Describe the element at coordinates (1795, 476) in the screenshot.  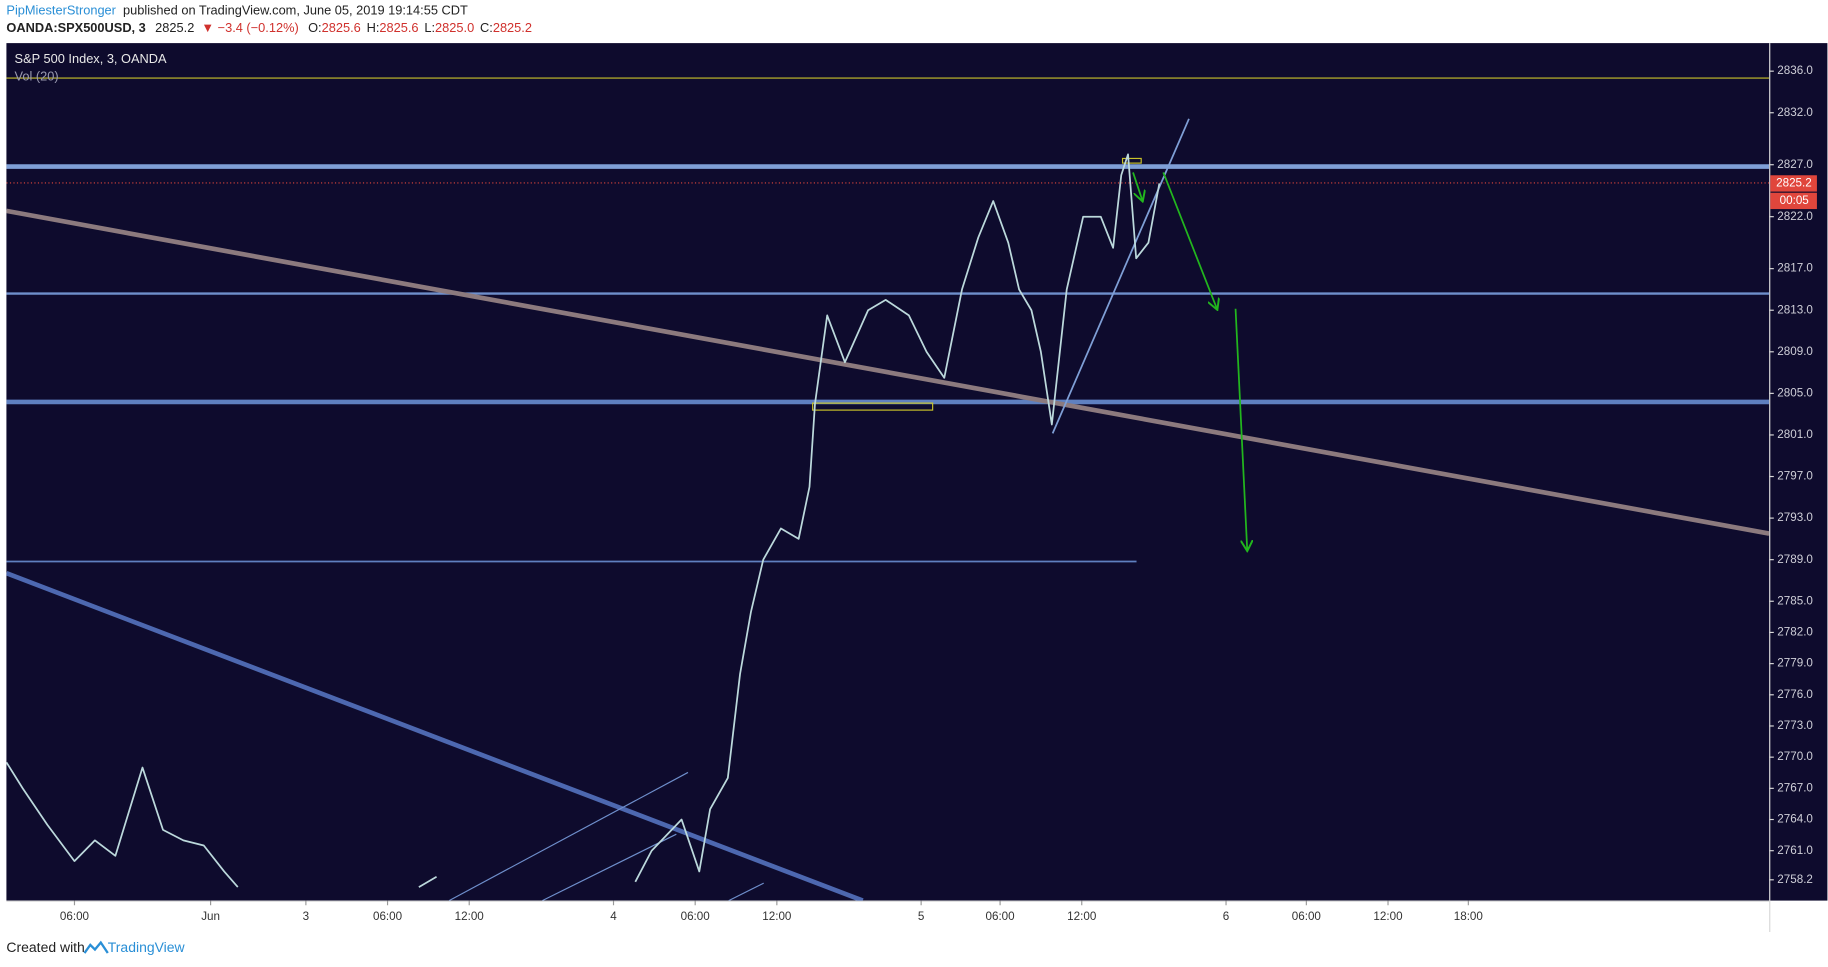
I see `y-tick-label: 2797.0` at that location.